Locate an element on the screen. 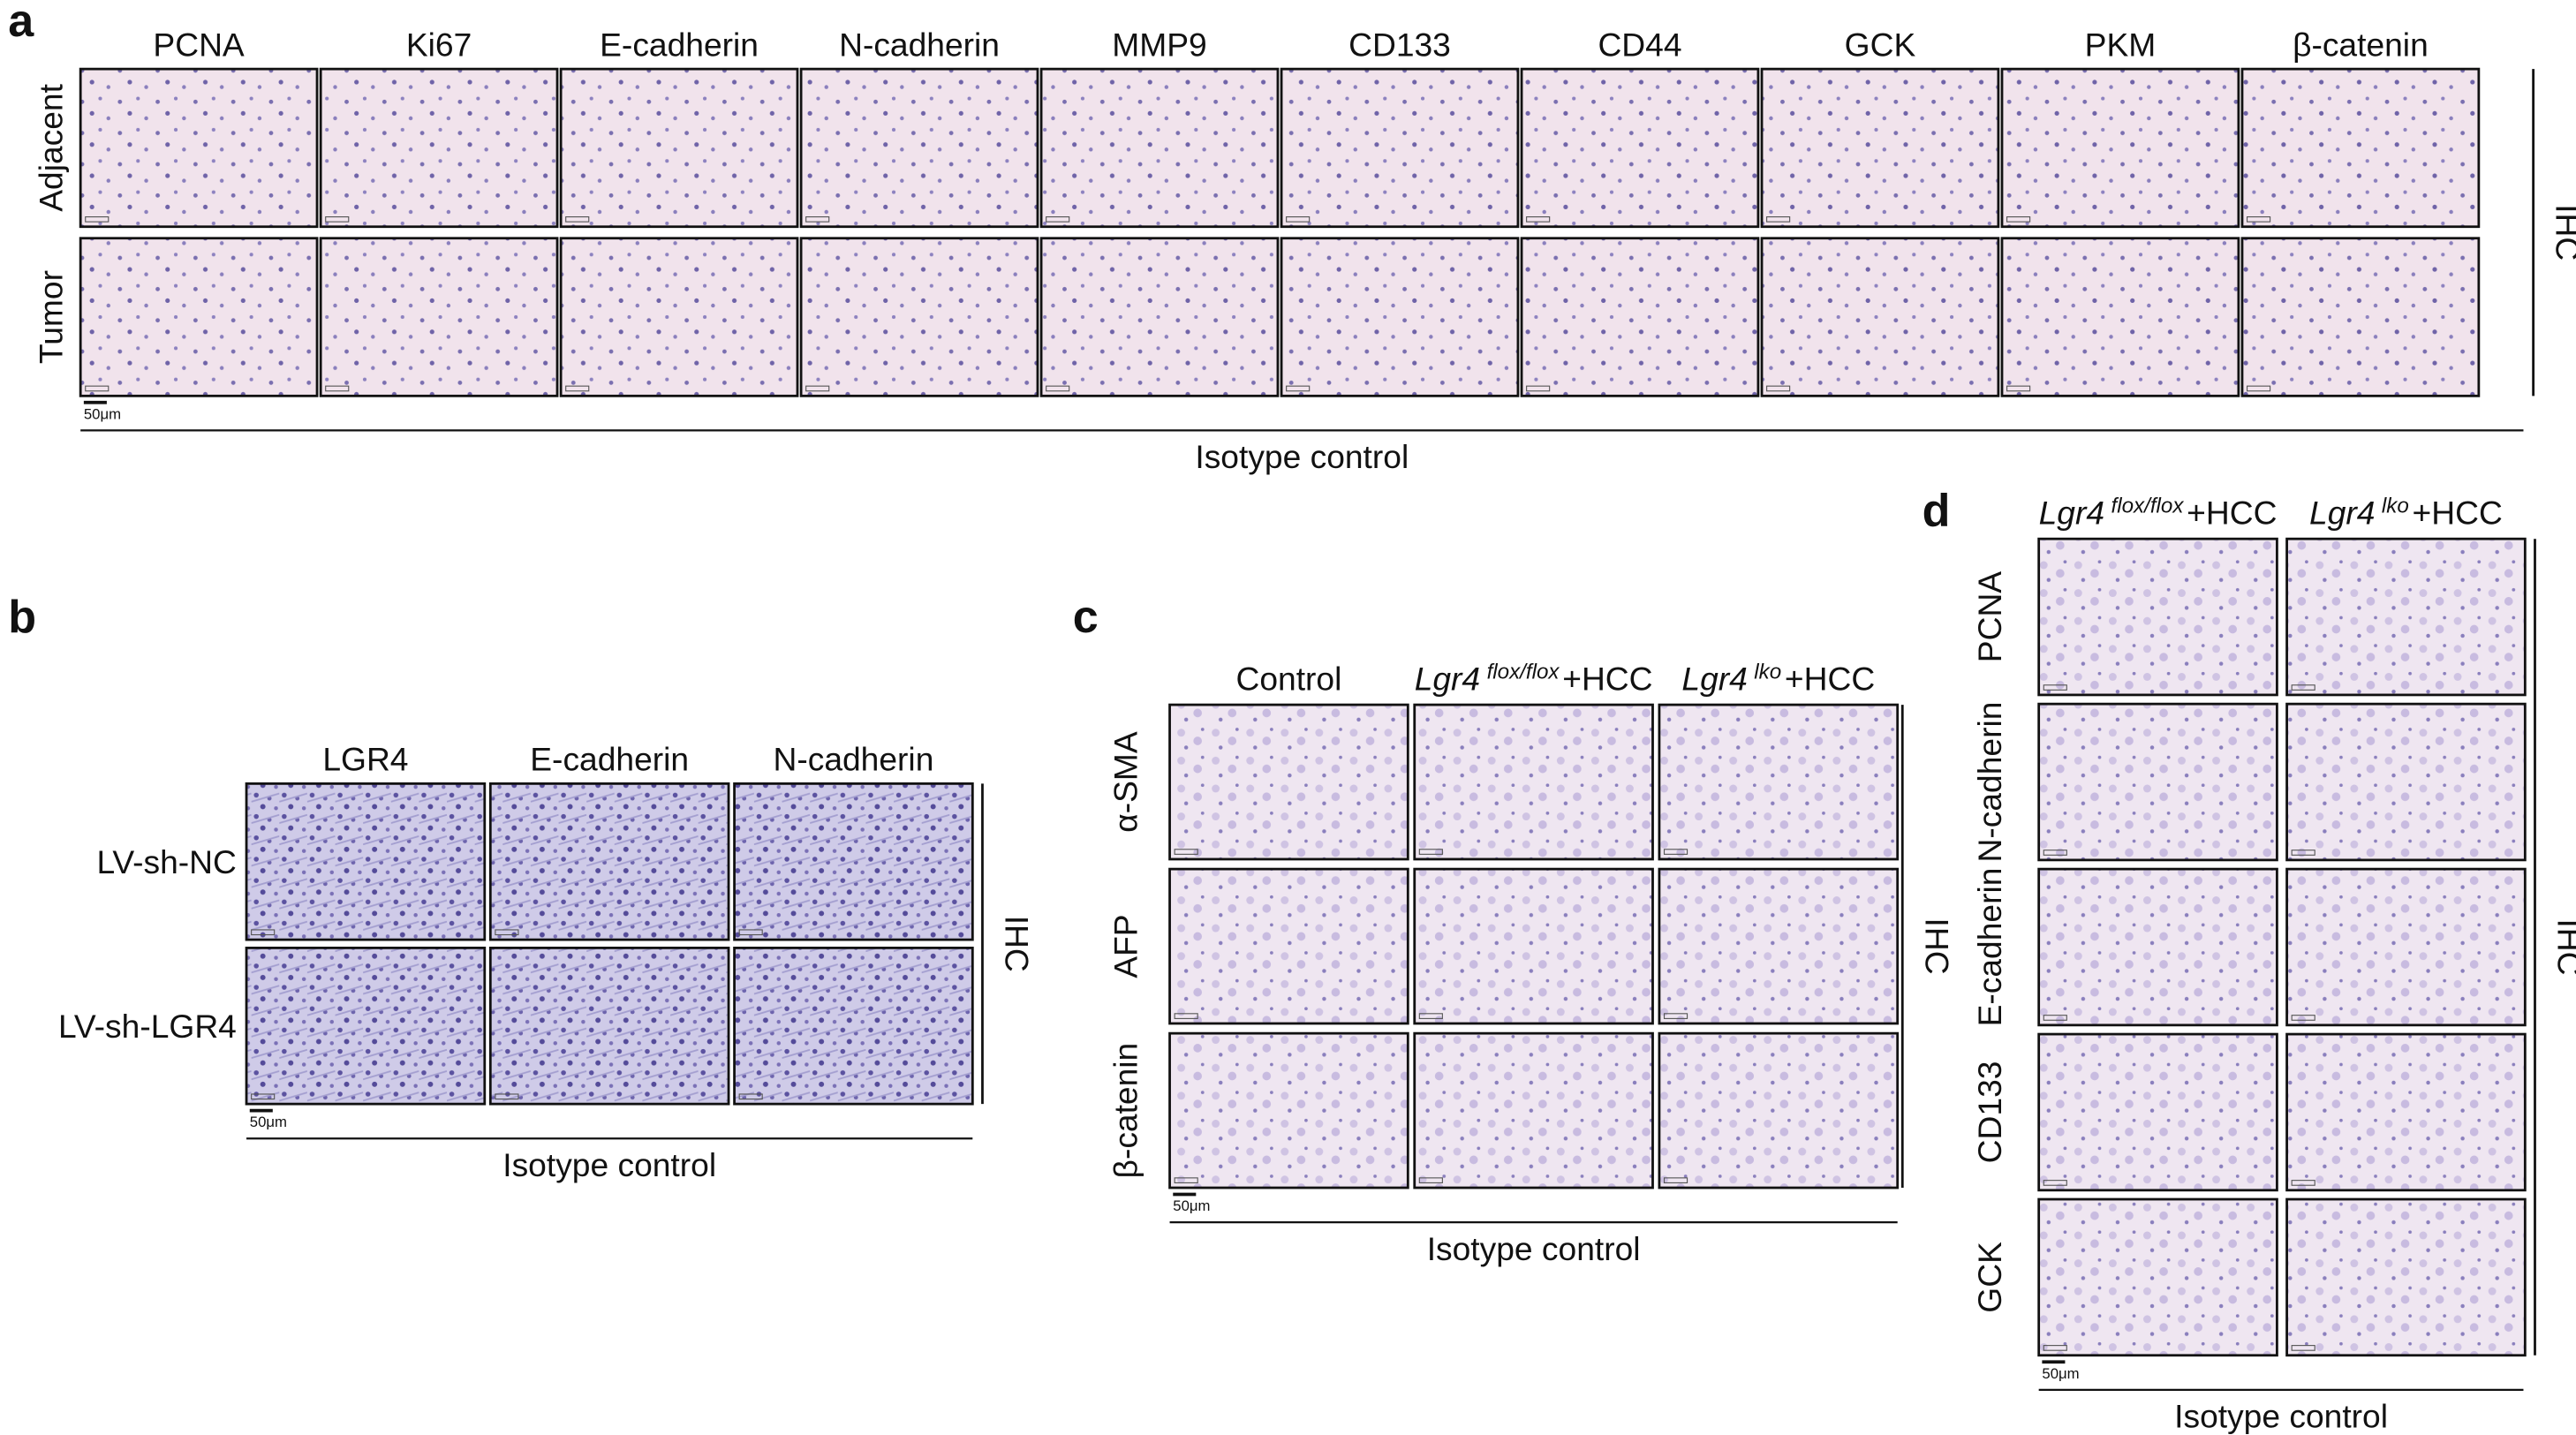 This screenshot has height=1435, width=2576. row-label: E-cadherin is located at coordinates (1990, 948).